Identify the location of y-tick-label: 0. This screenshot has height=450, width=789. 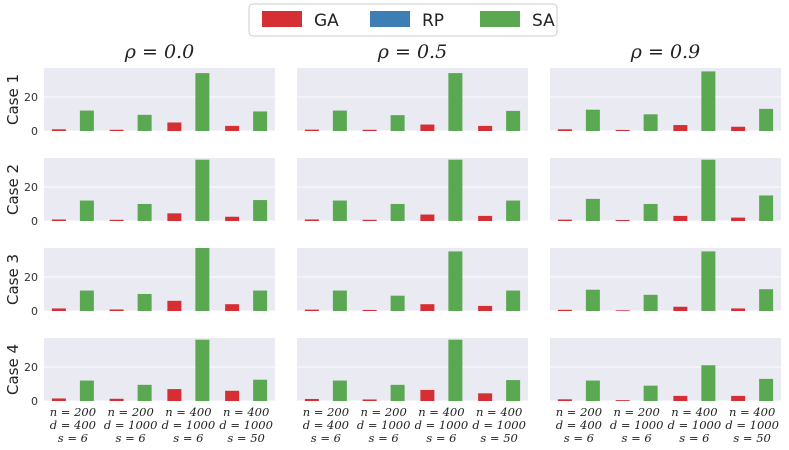
(34, 221).